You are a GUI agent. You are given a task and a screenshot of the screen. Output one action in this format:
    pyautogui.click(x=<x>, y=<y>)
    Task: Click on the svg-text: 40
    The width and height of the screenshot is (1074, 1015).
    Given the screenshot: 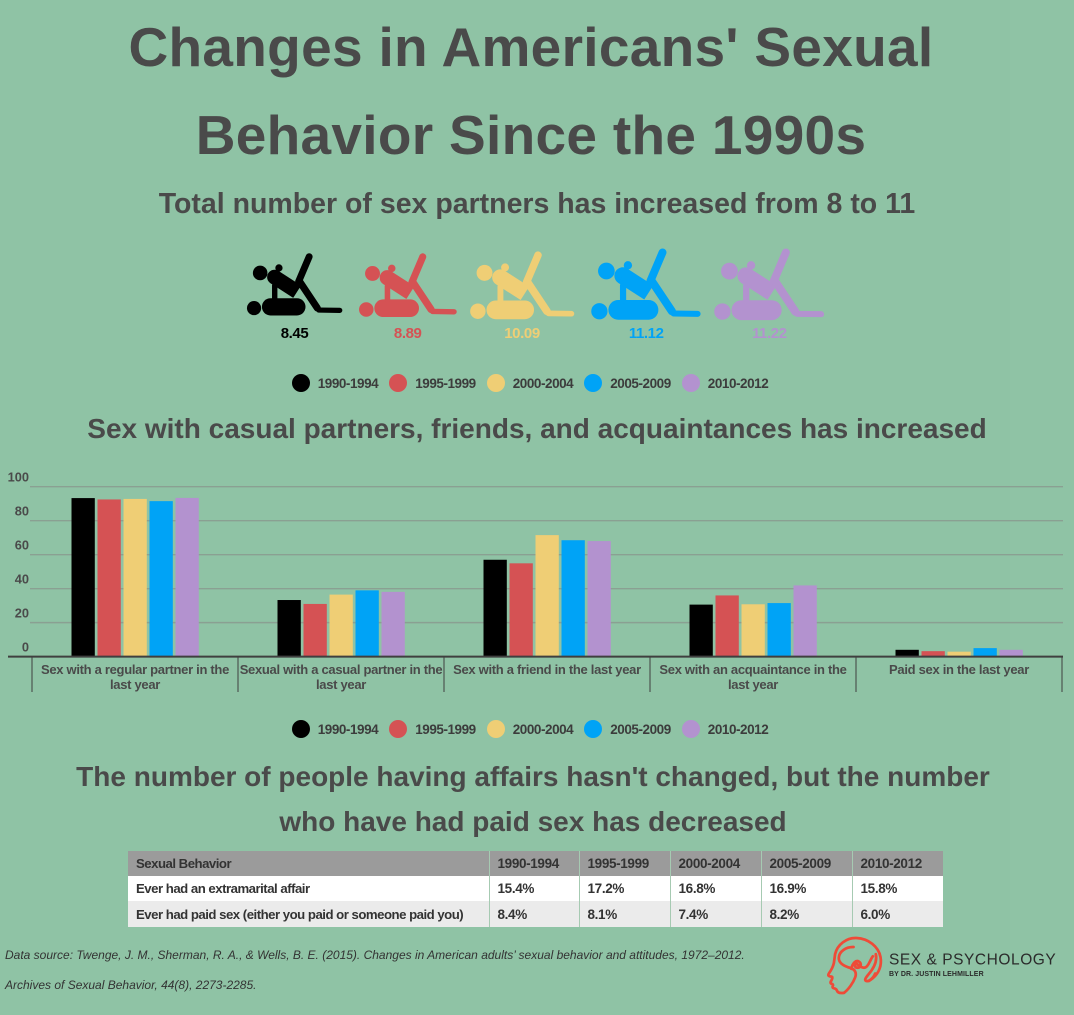 What is the action you would take?
    pyautogui.click(x=22, y=579)
    